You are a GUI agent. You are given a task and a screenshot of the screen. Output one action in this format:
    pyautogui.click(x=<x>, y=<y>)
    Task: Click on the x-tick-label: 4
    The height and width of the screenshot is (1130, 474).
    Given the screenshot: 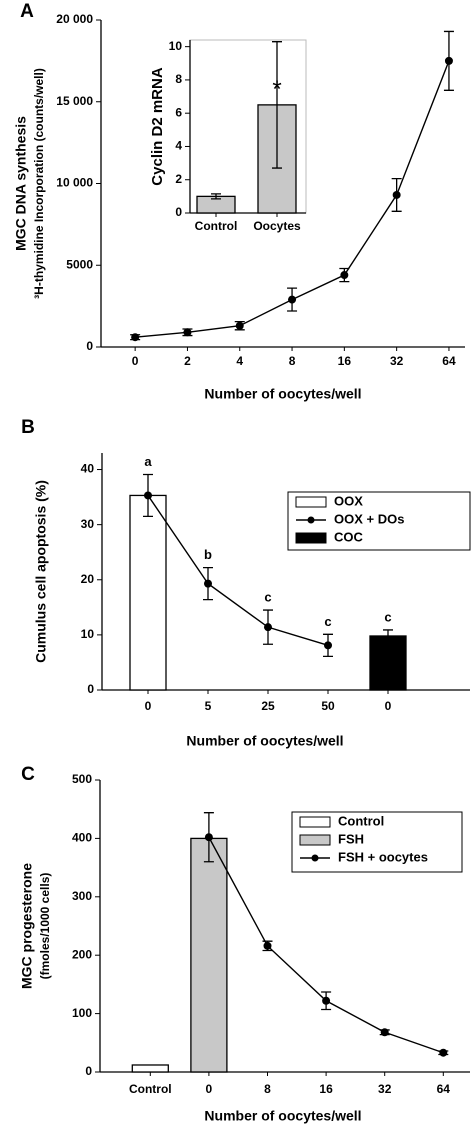 What is the action you would take?
    pyautogui.click(x=239, y=361)
    